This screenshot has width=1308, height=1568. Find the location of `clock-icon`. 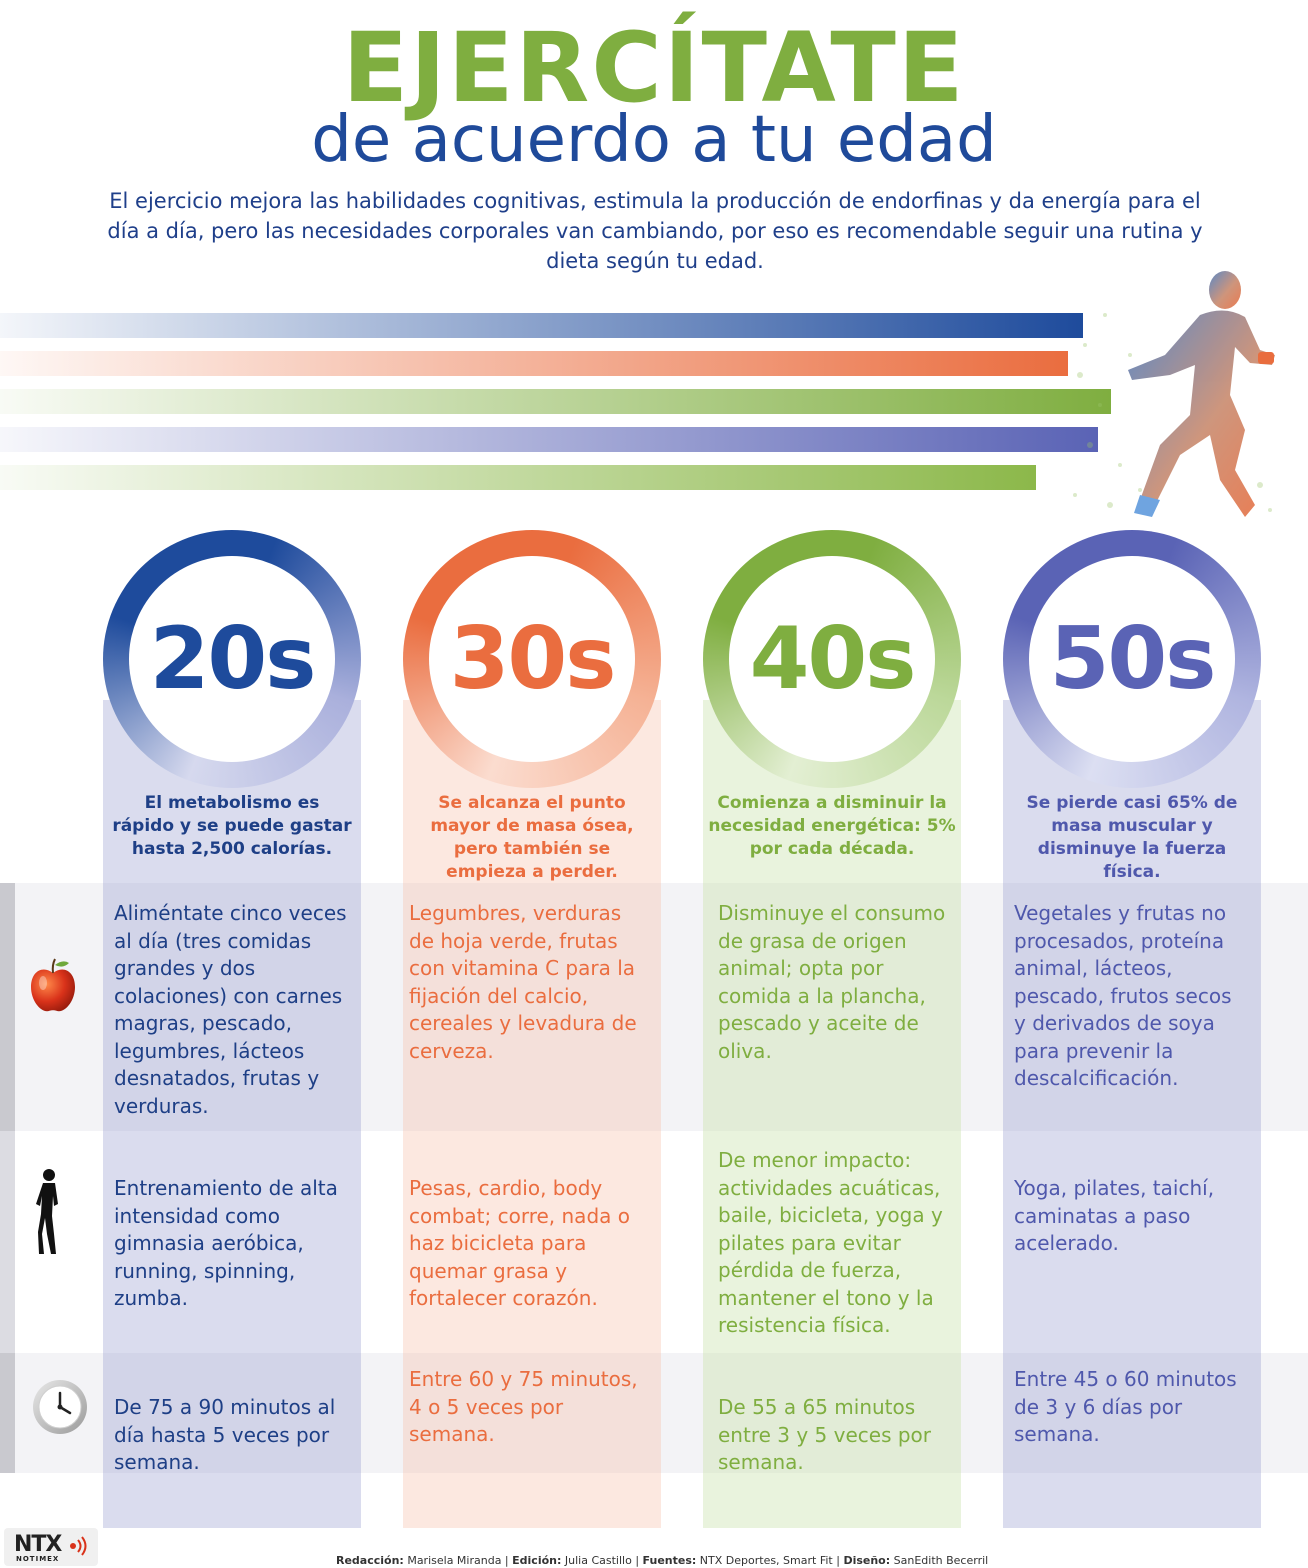

clock-icon is located at coordinates (60, 1407).